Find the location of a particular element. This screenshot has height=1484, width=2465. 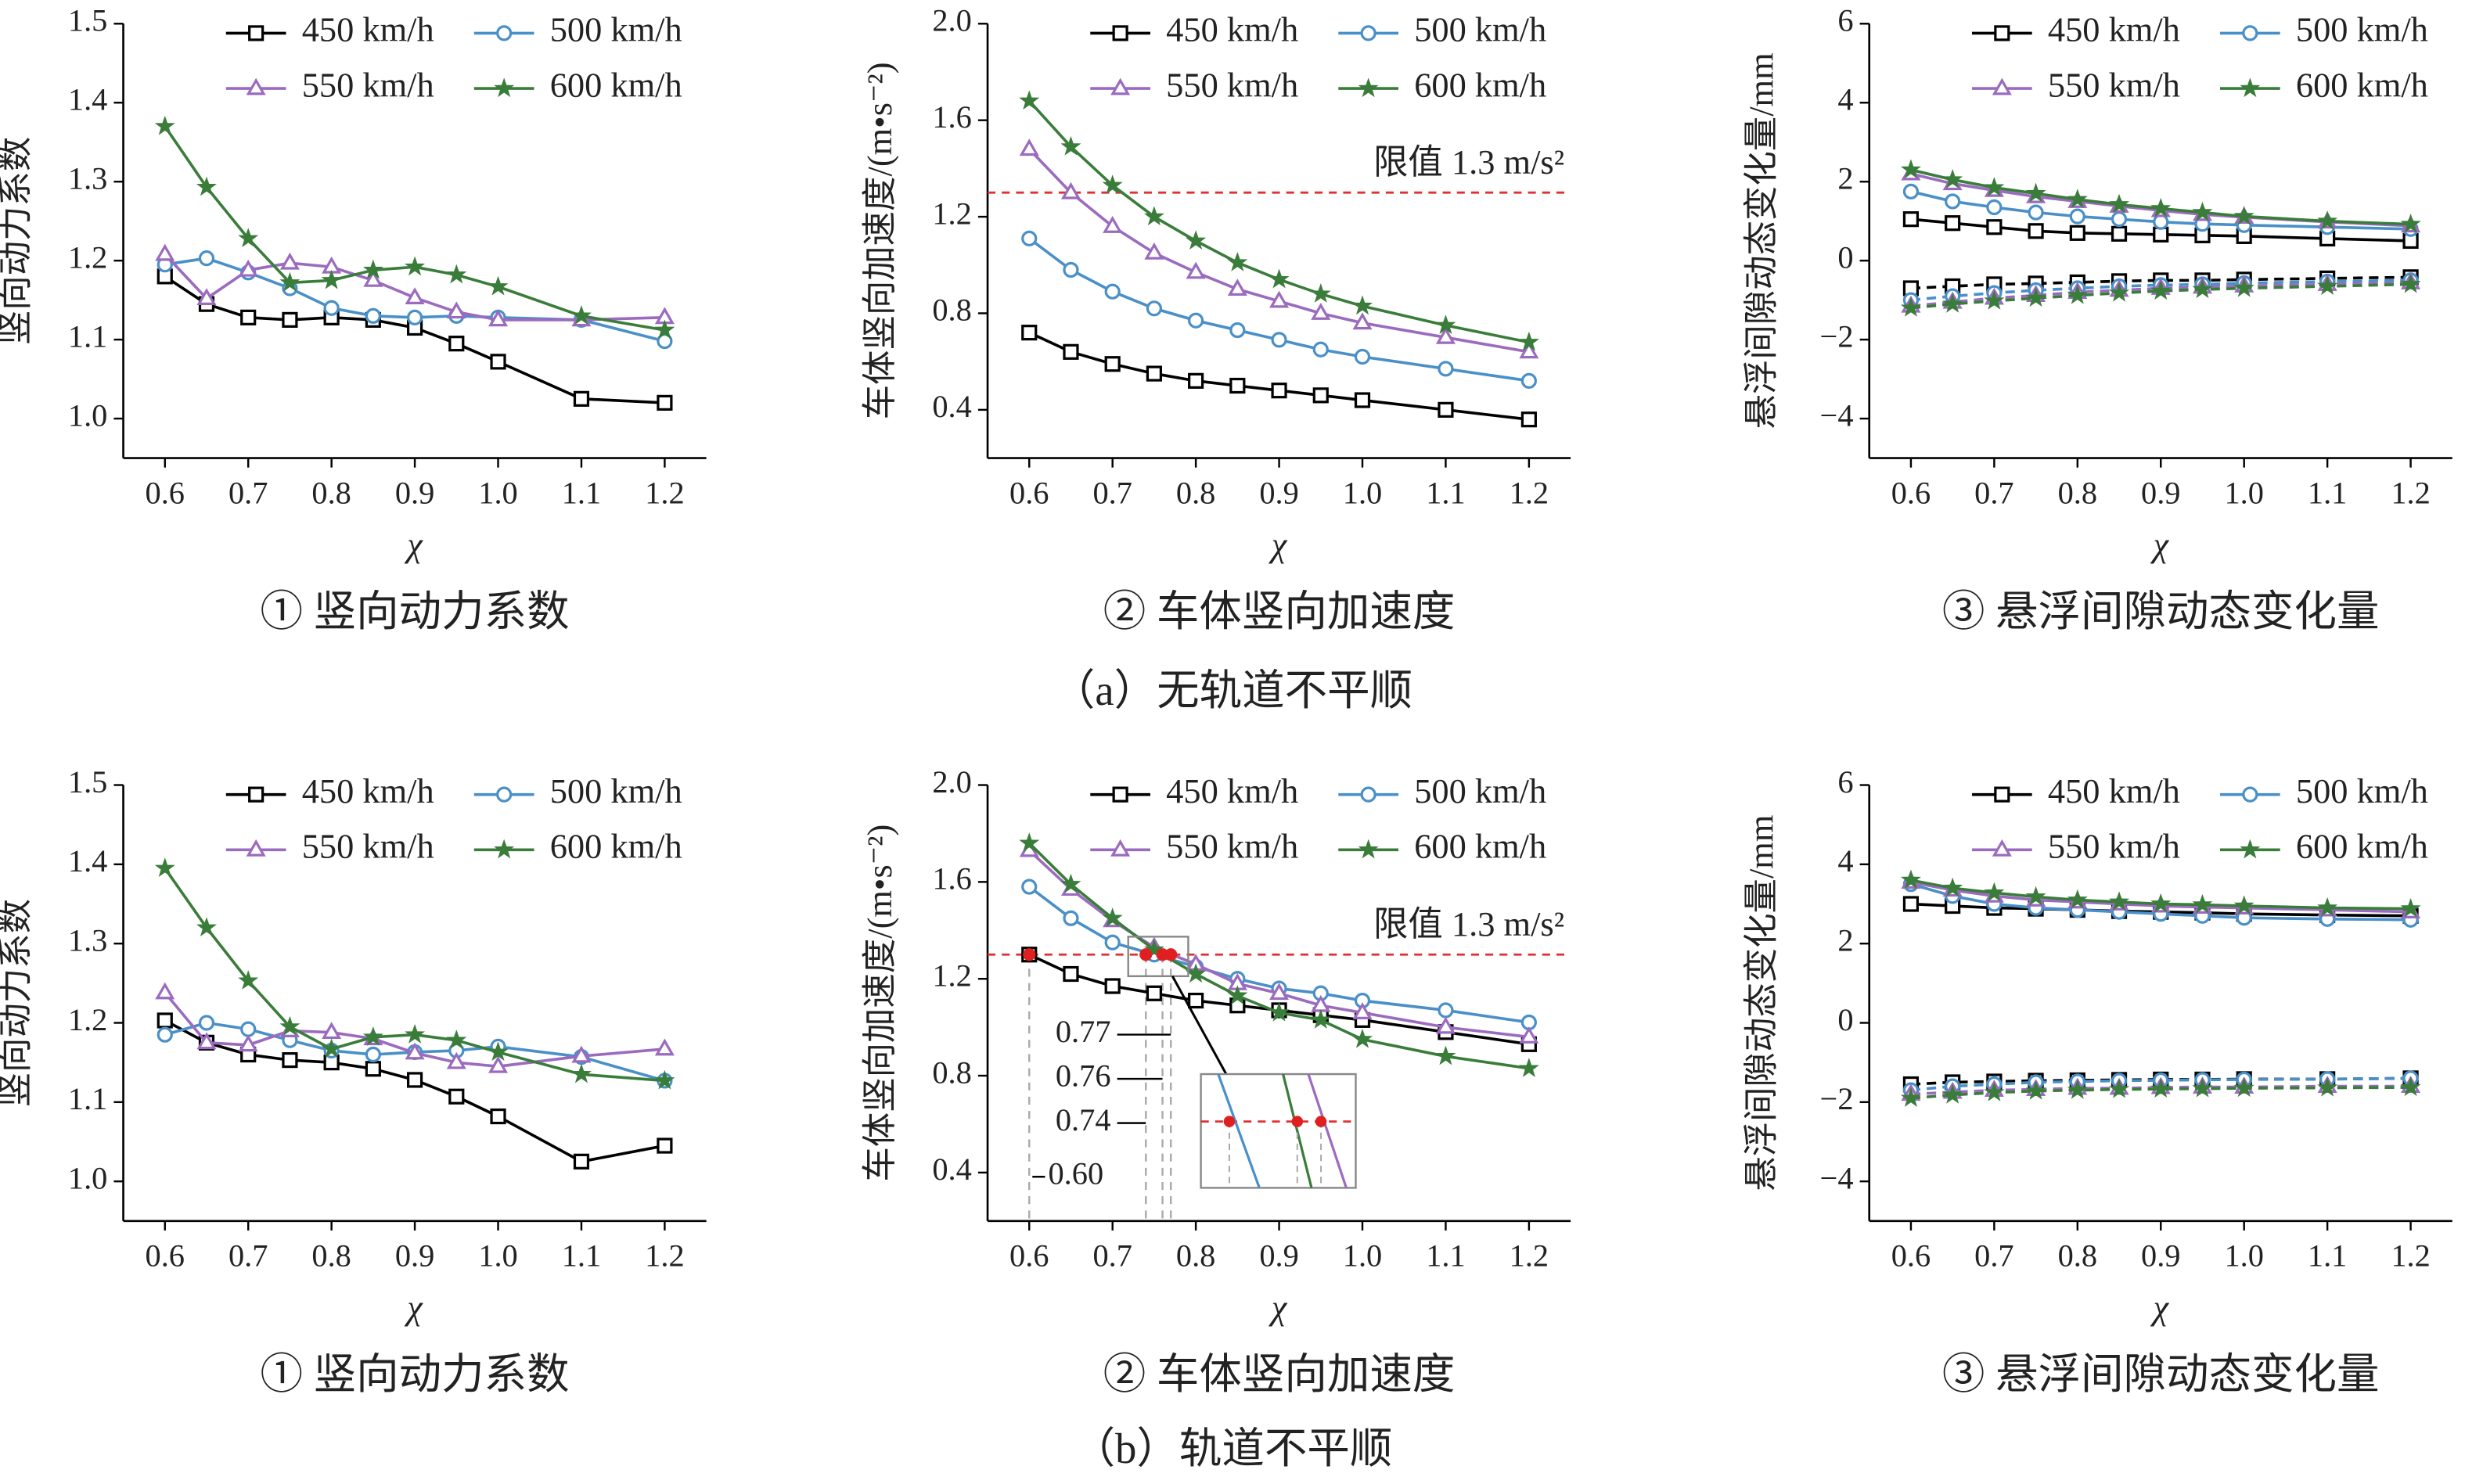

crossing-label: 0.74 is located at coordinates (1083, 1119).